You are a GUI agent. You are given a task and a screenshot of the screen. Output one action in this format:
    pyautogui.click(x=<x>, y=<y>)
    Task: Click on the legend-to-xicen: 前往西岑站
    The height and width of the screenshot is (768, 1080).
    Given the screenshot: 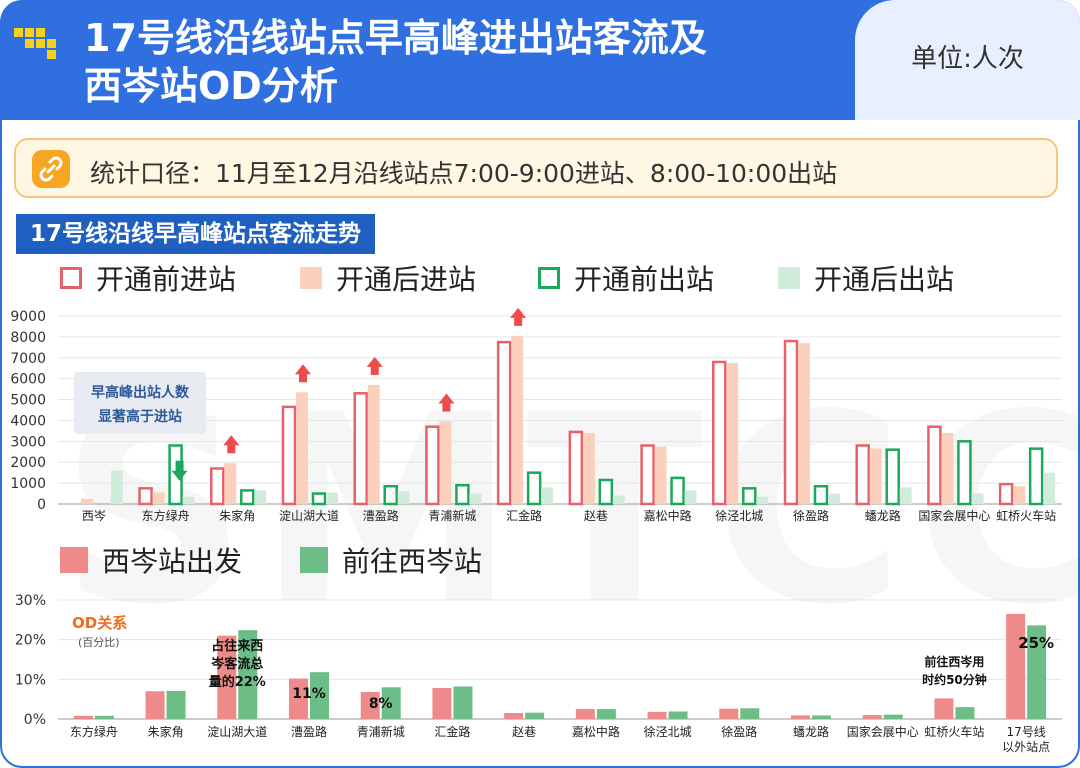 What is the action you would take?
    pyautogui.click(x=391, y=562)
    